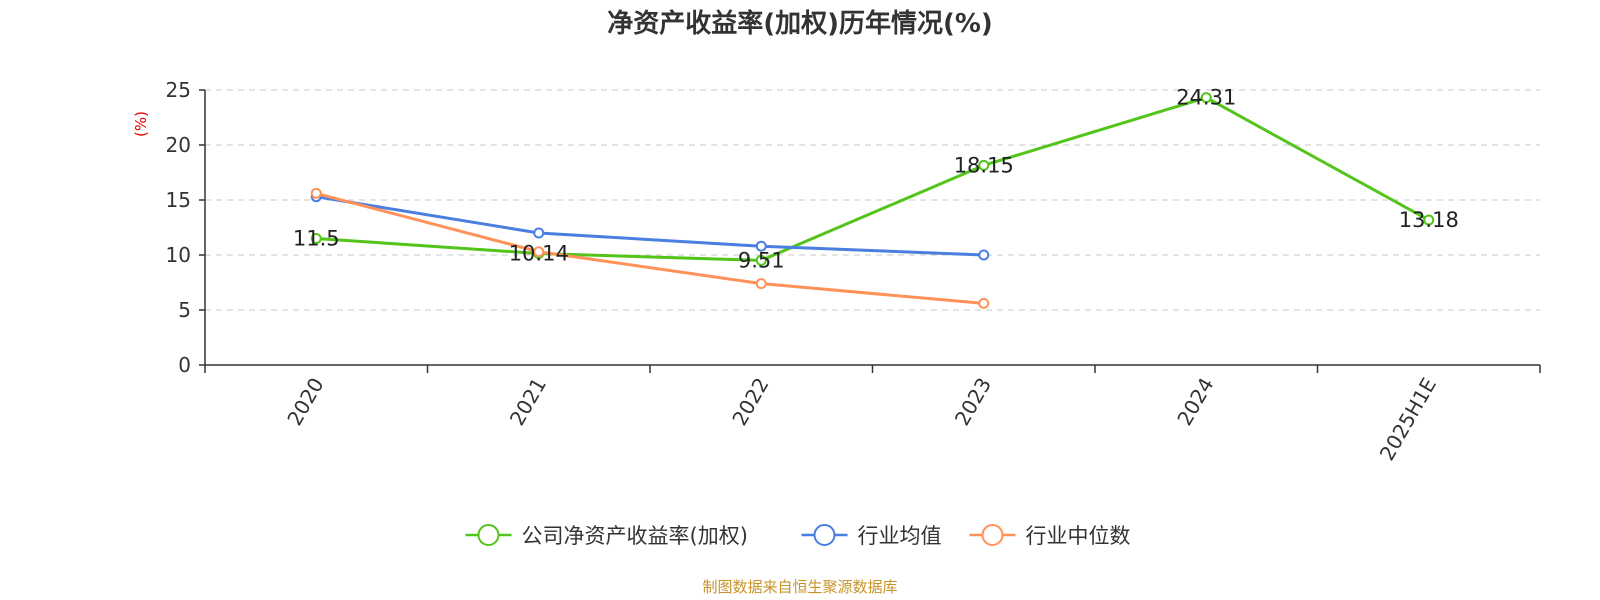  What do you see at coordinates (900, 536) in the screenshot?
I see `legend-label: 行业均值` at bounding box center [900, 536].